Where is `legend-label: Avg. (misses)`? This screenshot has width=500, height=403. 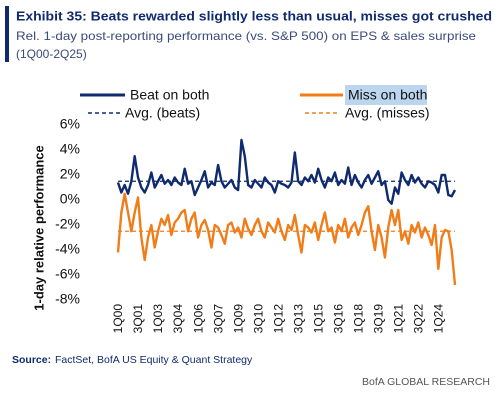
legend-label: Avg. (misses) is located at coordinates (387, 113).